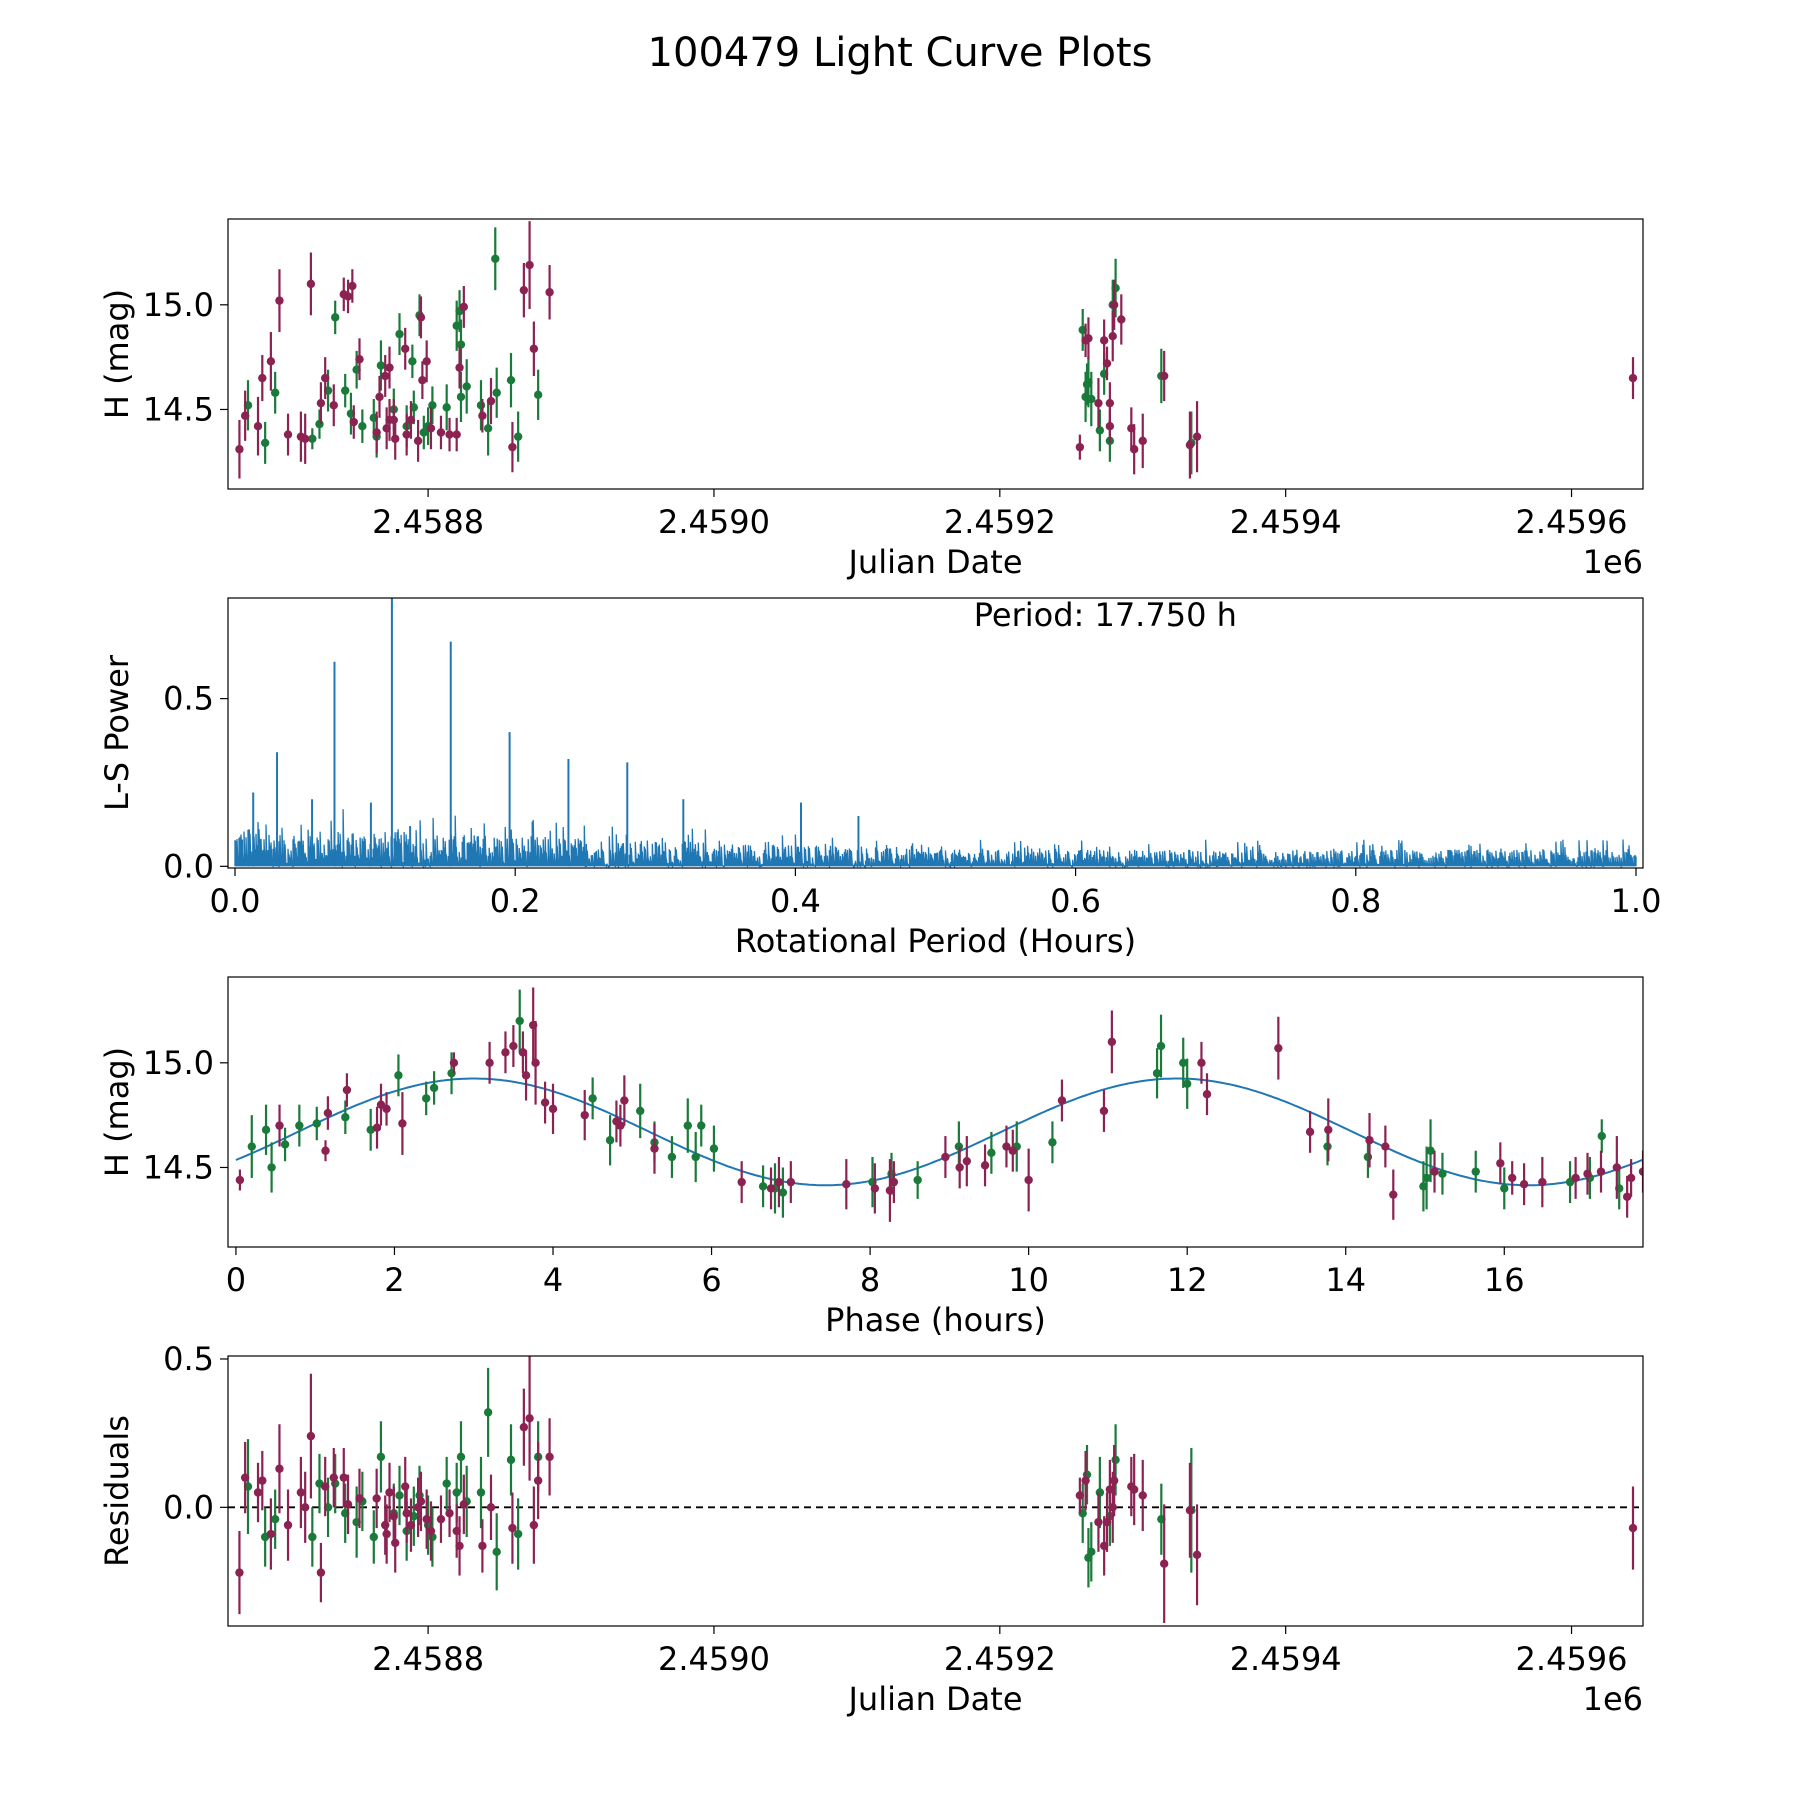 This screenshot has width=1800, height=1800. I want to click on x-tick-label: 10, so click(1028, 1280).